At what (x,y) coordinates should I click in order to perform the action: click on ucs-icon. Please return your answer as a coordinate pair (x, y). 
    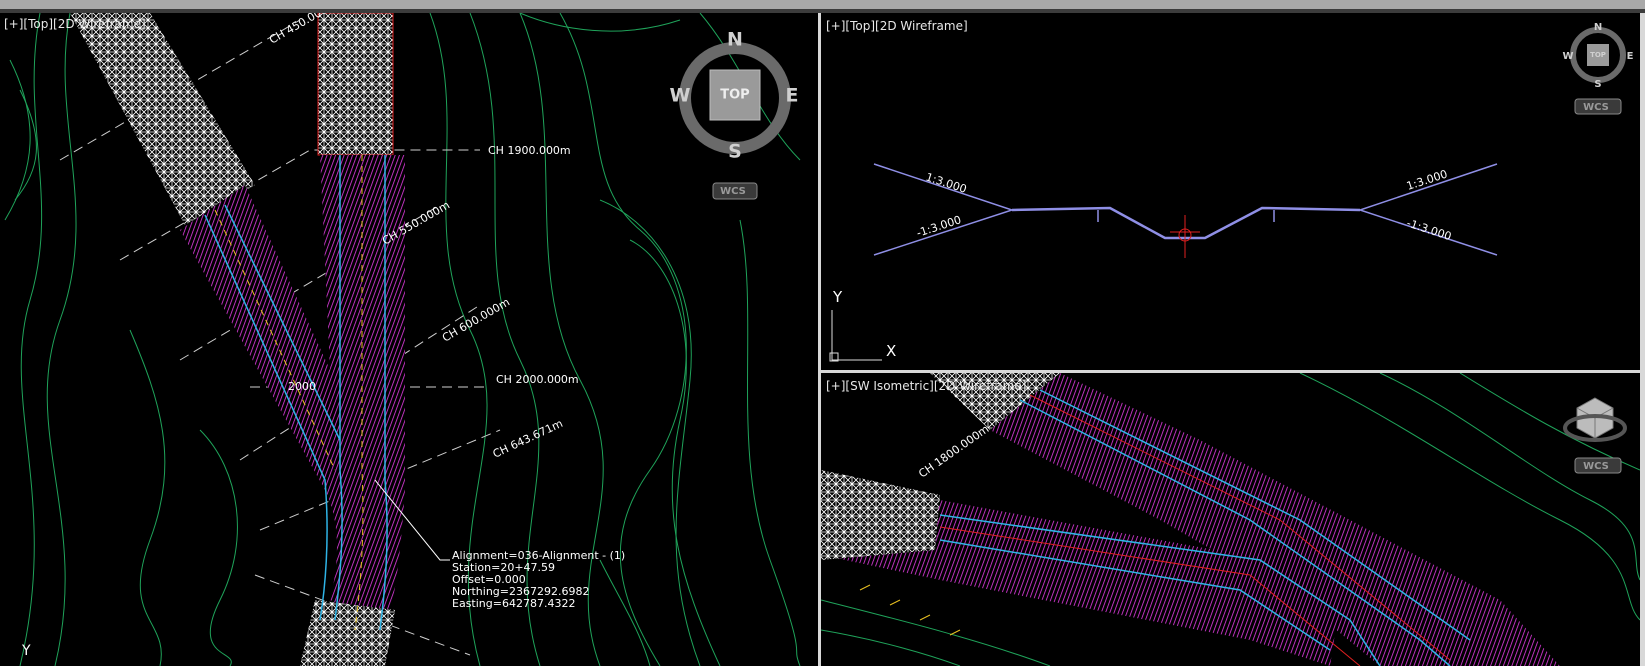
    Looking at the image, I should click on (855, 336).